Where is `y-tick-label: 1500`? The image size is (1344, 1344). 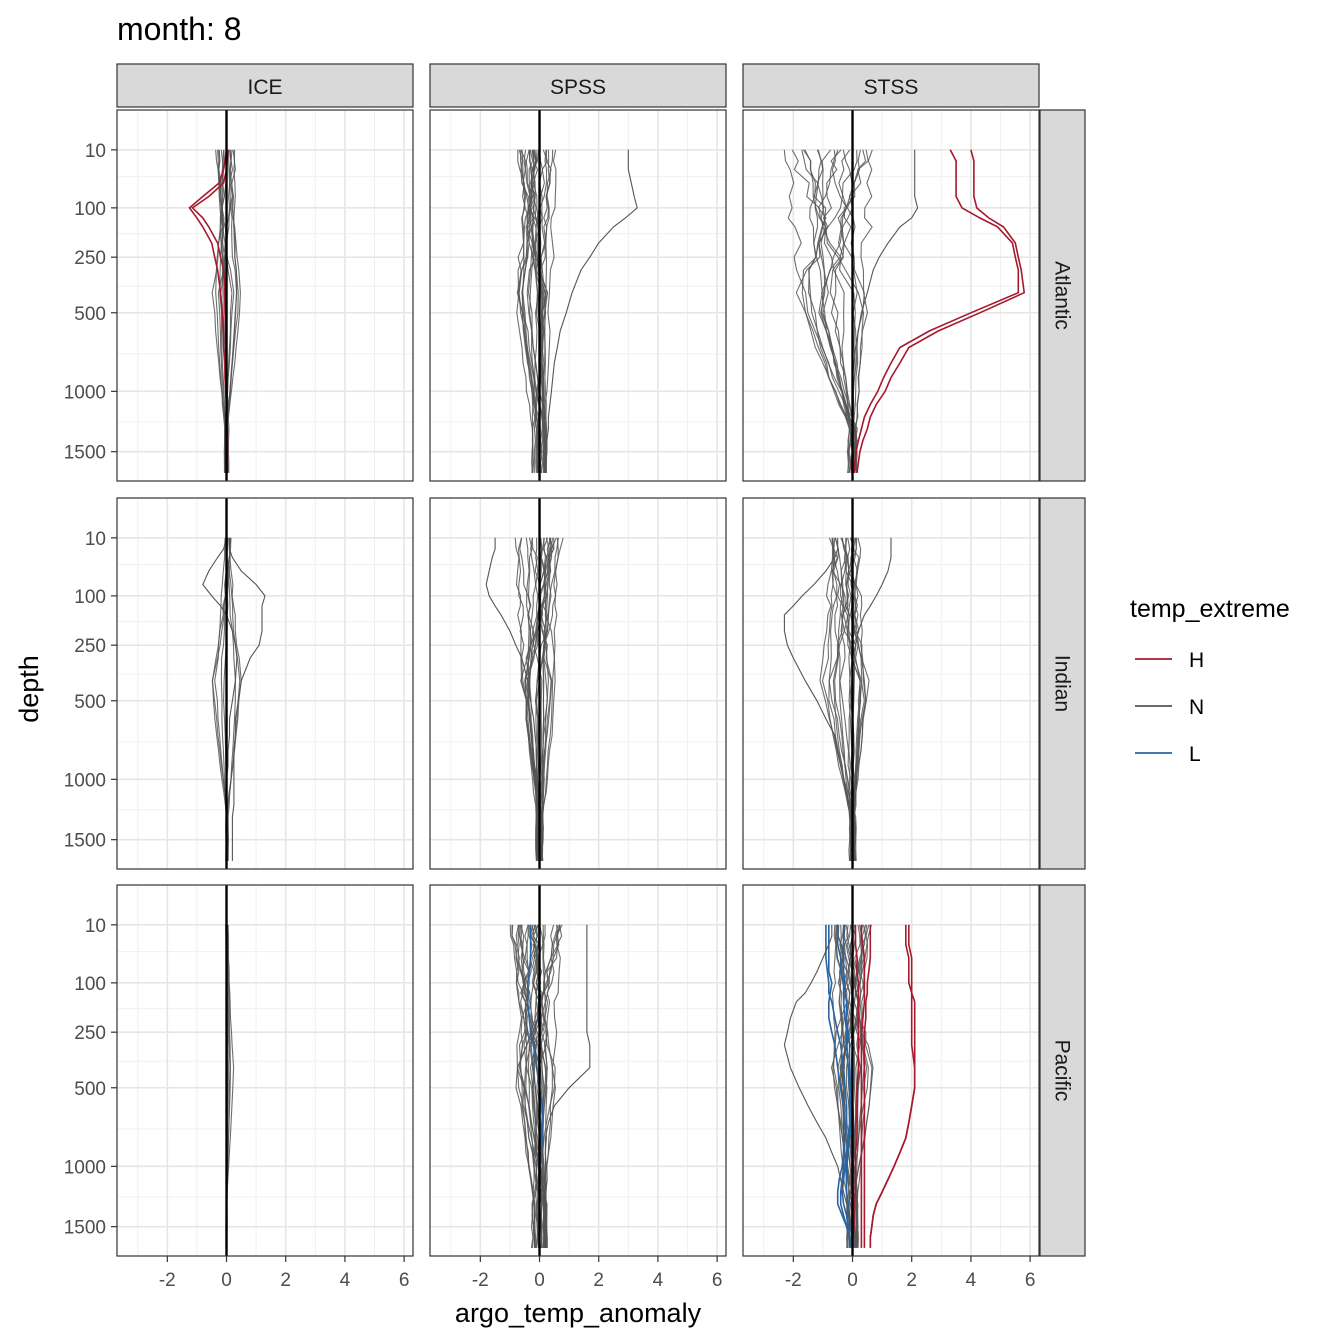 y-tick-label: 1500 is located at coordinates (85, 841).